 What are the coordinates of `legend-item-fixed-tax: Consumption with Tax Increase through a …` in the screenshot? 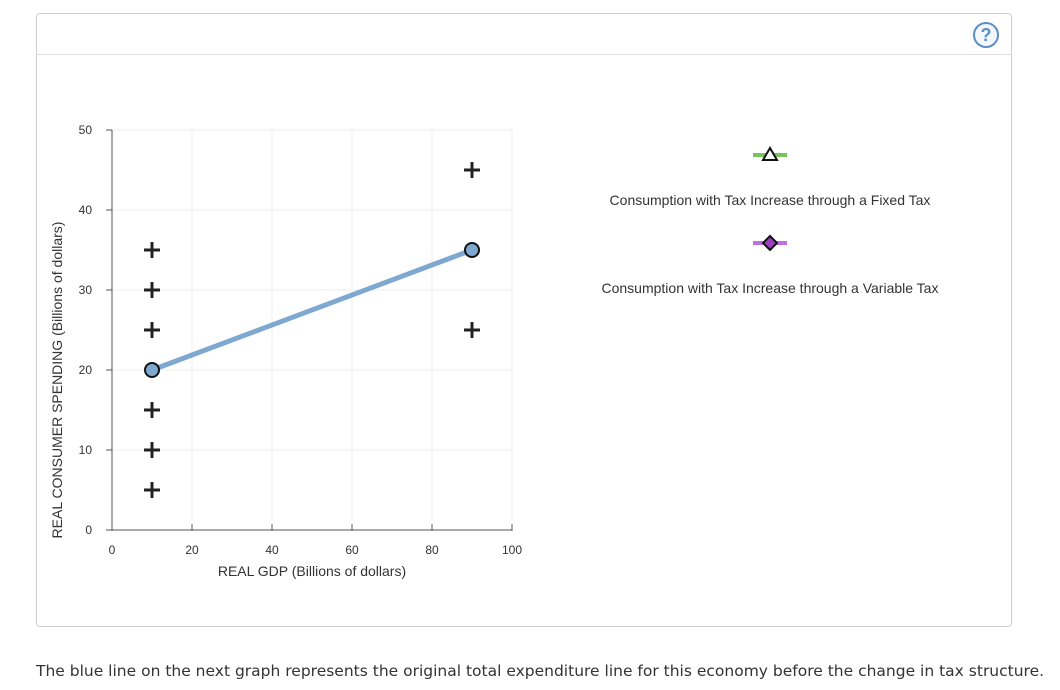 It's located at (770, 177).